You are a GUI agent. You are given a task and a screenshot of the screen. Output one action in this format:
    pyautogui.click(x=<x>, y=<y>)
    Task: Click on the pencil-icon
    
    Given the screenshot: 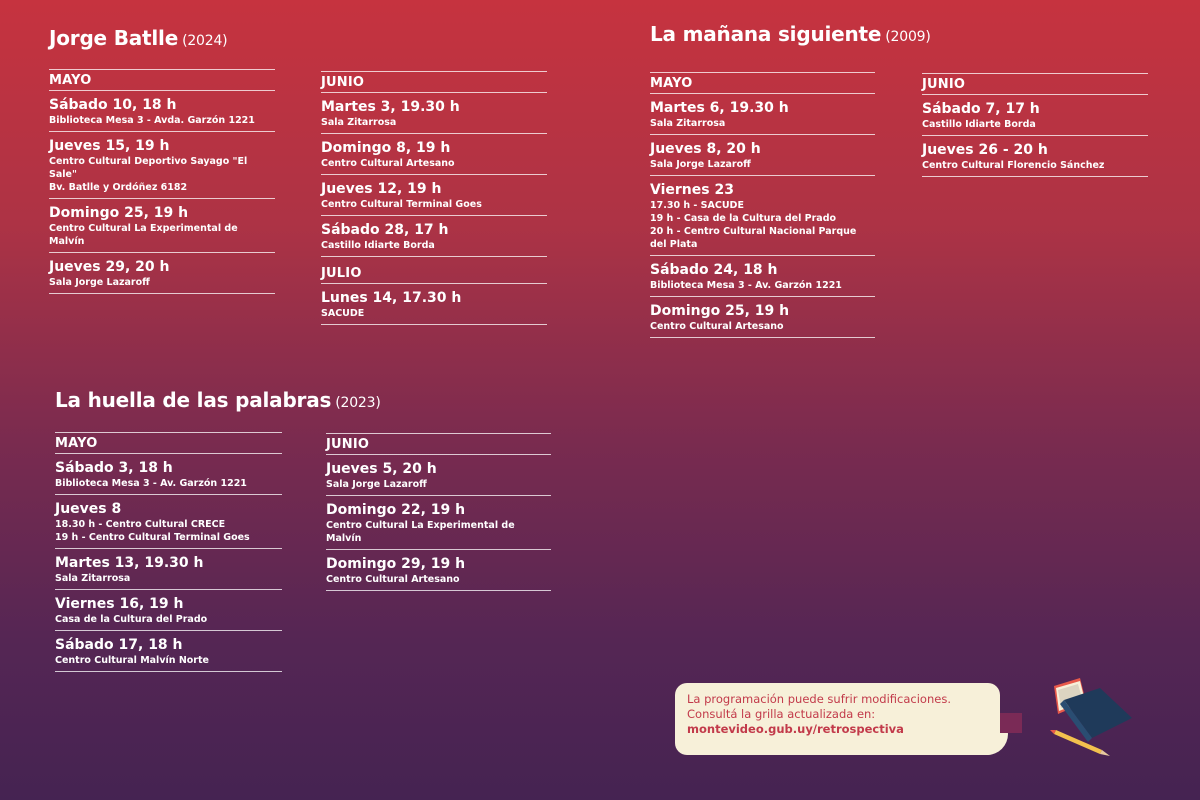 What is the action you would take?
    pyautogui.click(x=1080, y=743)
    